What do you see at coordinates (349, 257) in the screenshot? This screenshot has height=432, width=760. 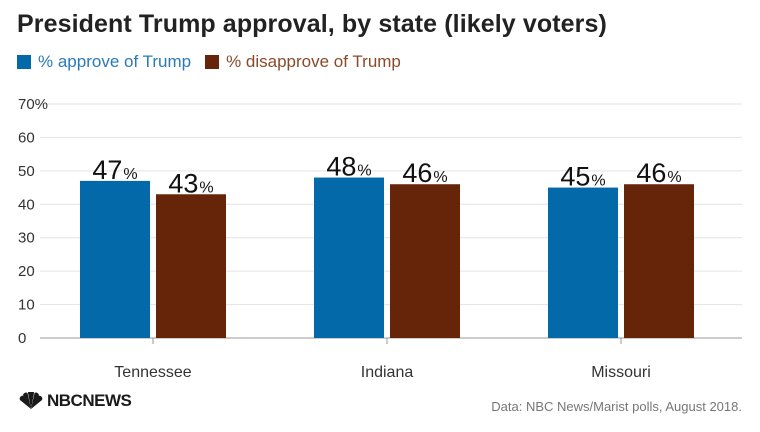 I see `bar-indiana-approve` at bounding box center [349, 257].